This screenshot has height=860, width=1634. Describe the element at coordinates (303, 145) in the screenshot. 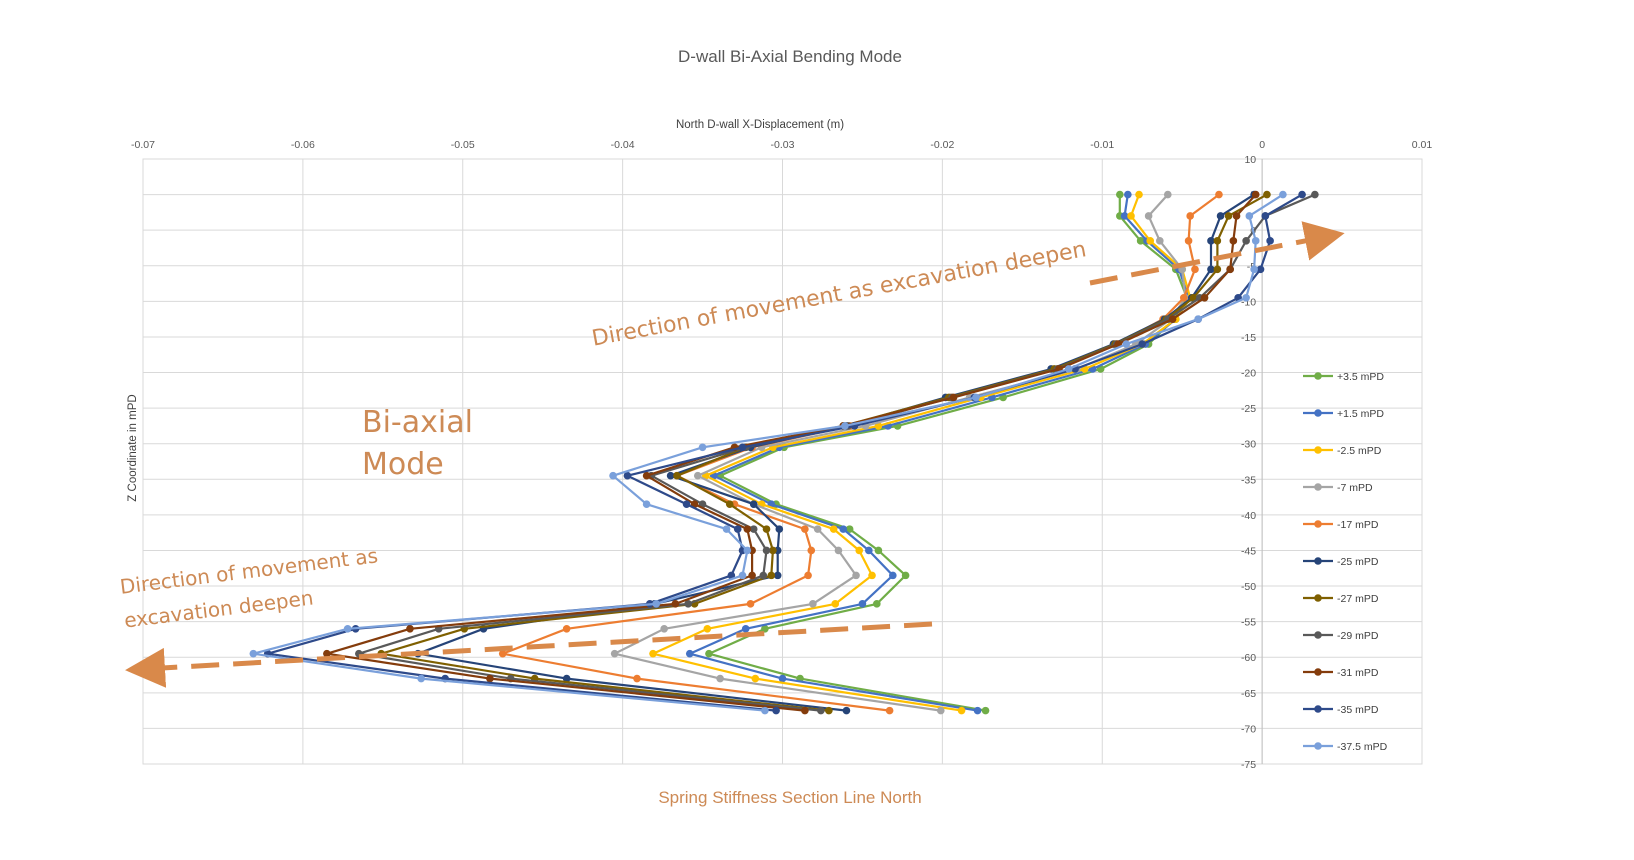

I see `x-tick-label: -0.06` at that location.